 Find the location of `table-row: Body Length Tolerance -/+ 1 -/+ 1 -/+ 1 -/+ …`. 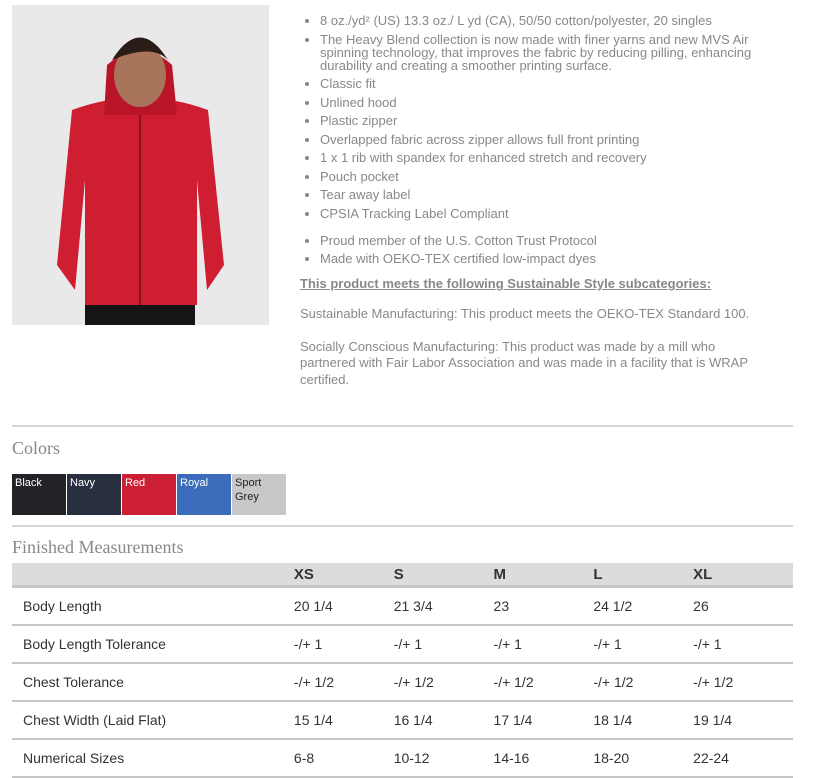

table-row: Body Length Tolerance -/+ 1 -/+ 1 -/+ 1 -/+ … is located at coordinates (402, 644).